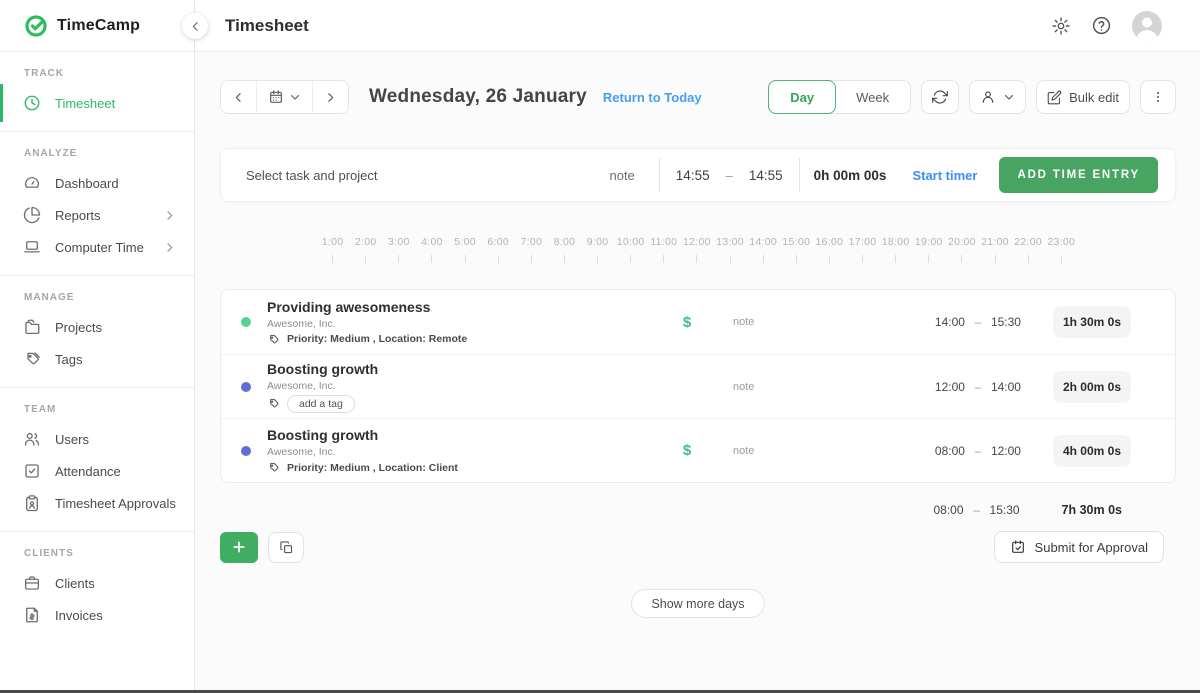 The height and width of the screenshot is (693, 1200). Describe the element at coordinates (398, 247) in the screenshot. I see `timeline-hour: 3:00` at that location.